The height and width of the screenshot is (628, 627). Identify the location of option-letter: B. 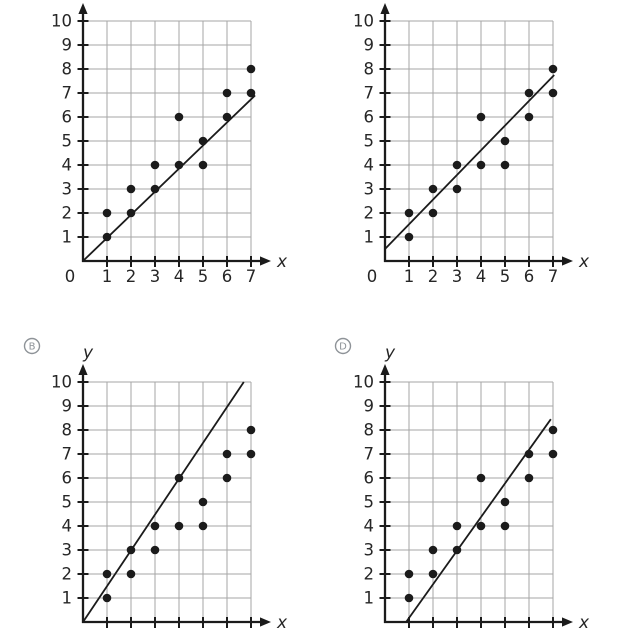
(32, 347).